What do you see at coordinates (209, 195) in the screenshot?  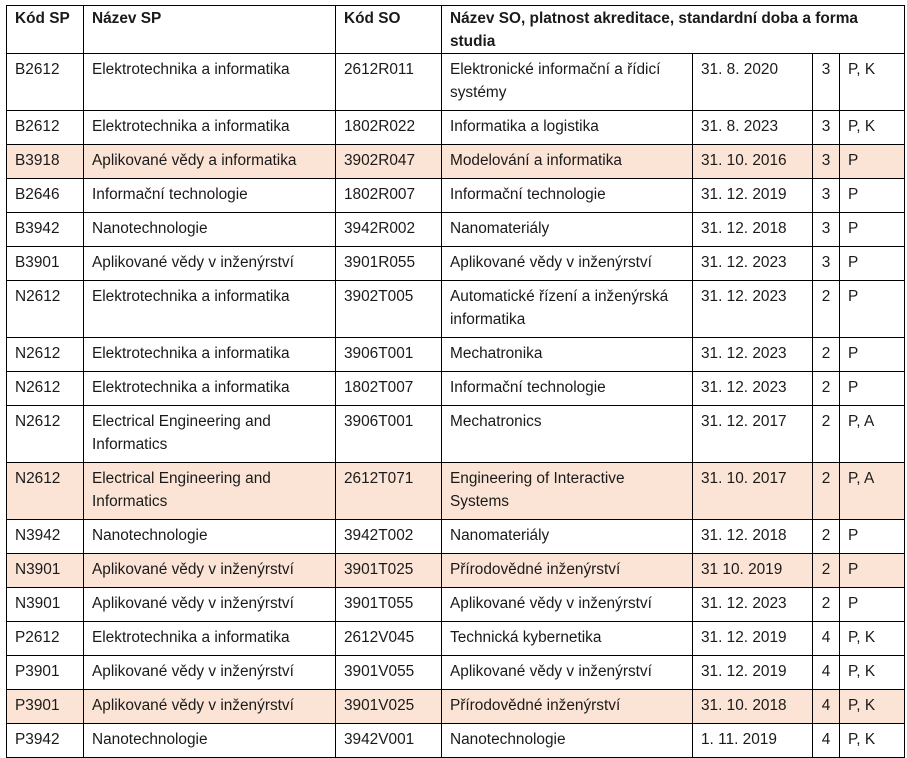 I see `cell-nazev-sp: Informační technologie` at bounding box center [209, 195].